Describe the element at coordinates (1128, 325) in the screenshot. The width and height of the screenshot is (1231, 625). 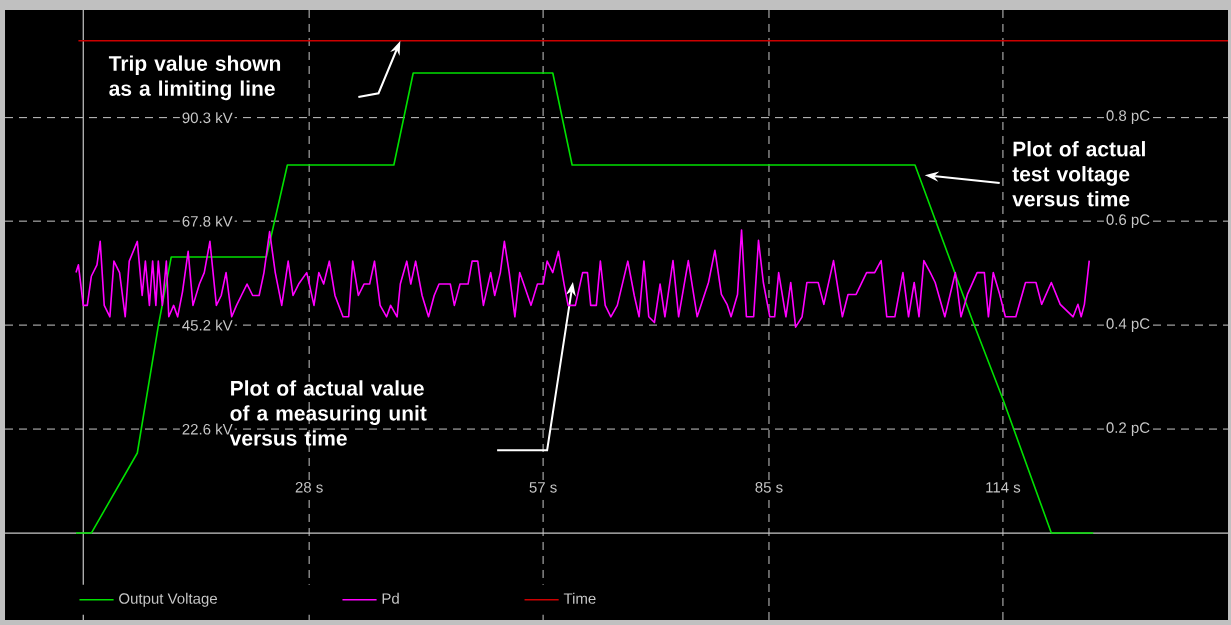
I see `y2-tick-label: 0.4 pC` at that location.